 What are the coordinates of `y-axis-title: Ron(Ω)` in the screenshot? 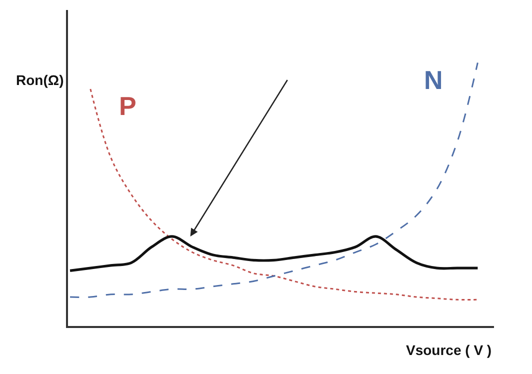 It's located at (40, 80).